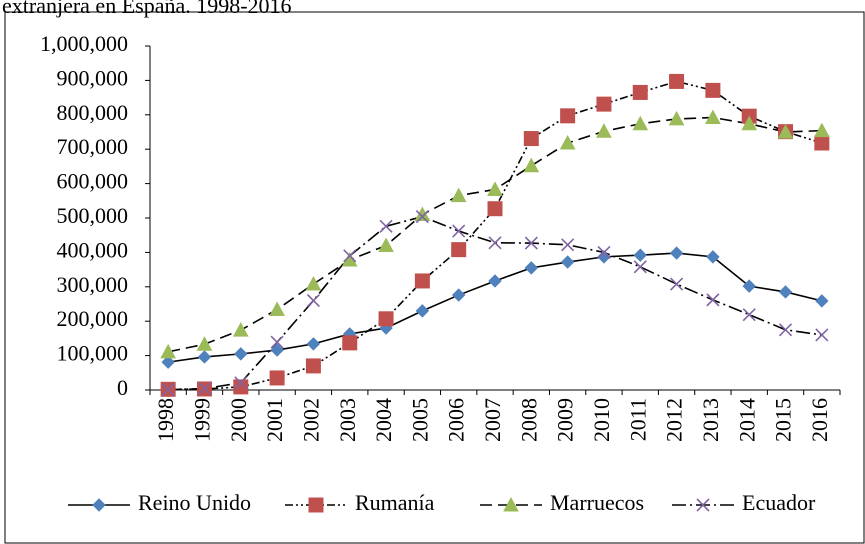 The width and height of the screenshot is (865, 544). Describe the element at coordinates (492, 420) in the screenshot. I see `x-tick-label: 2007` at that location.